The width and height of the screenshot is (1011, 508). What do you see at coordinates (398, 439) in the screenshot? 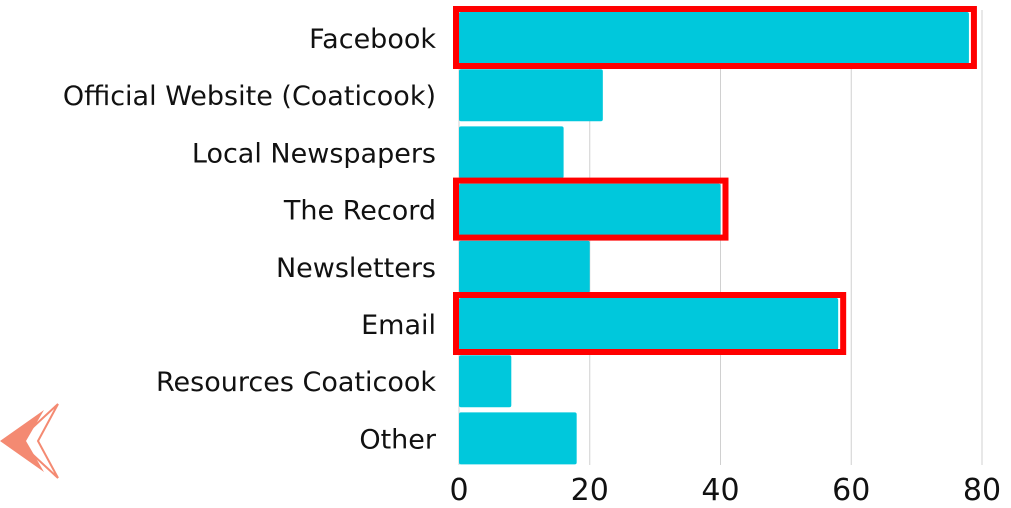
I see `category-label: Other` at bounding box center [398, 439].